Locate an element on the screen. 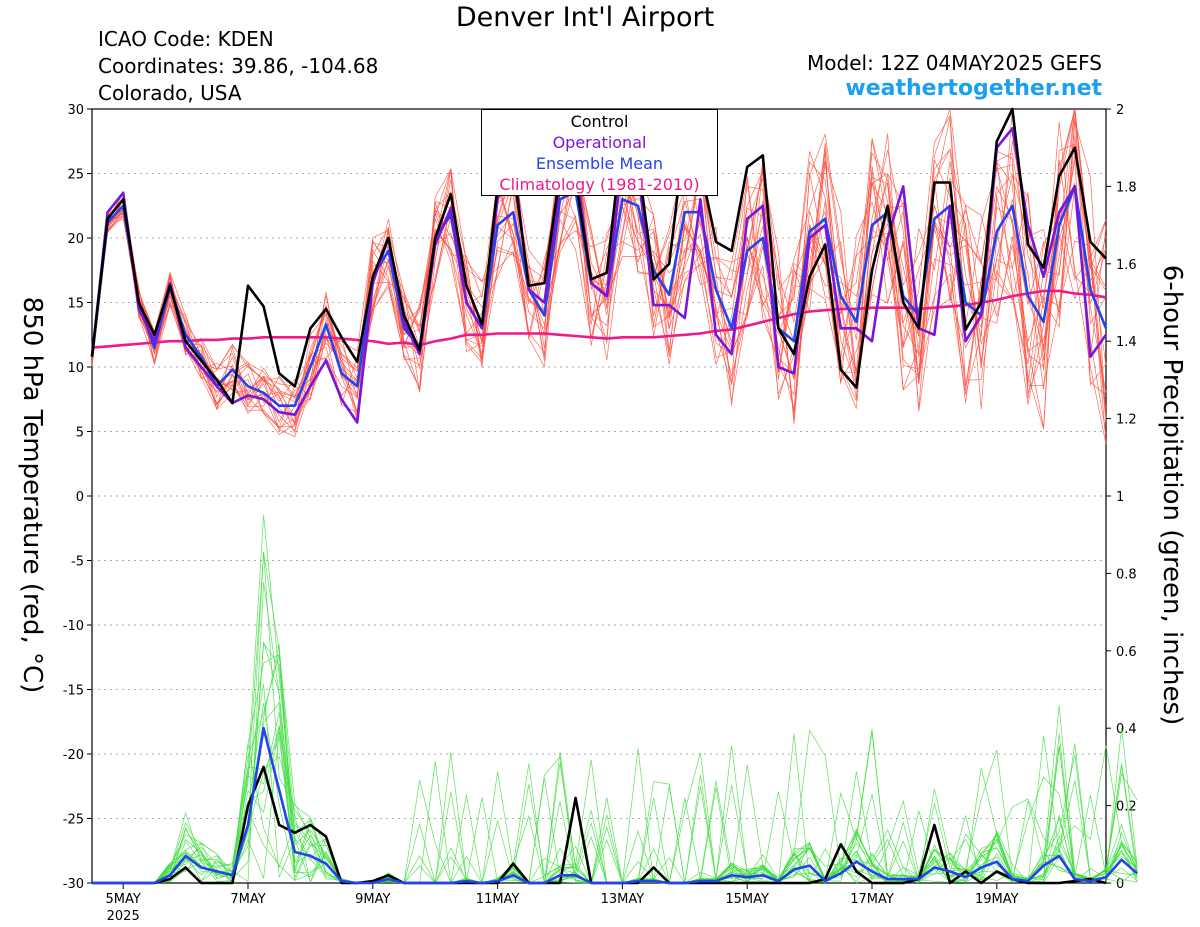 This screenshot has height=927, width=1200. x-tick-label: 17MAY is located at coordinates (872, 899).